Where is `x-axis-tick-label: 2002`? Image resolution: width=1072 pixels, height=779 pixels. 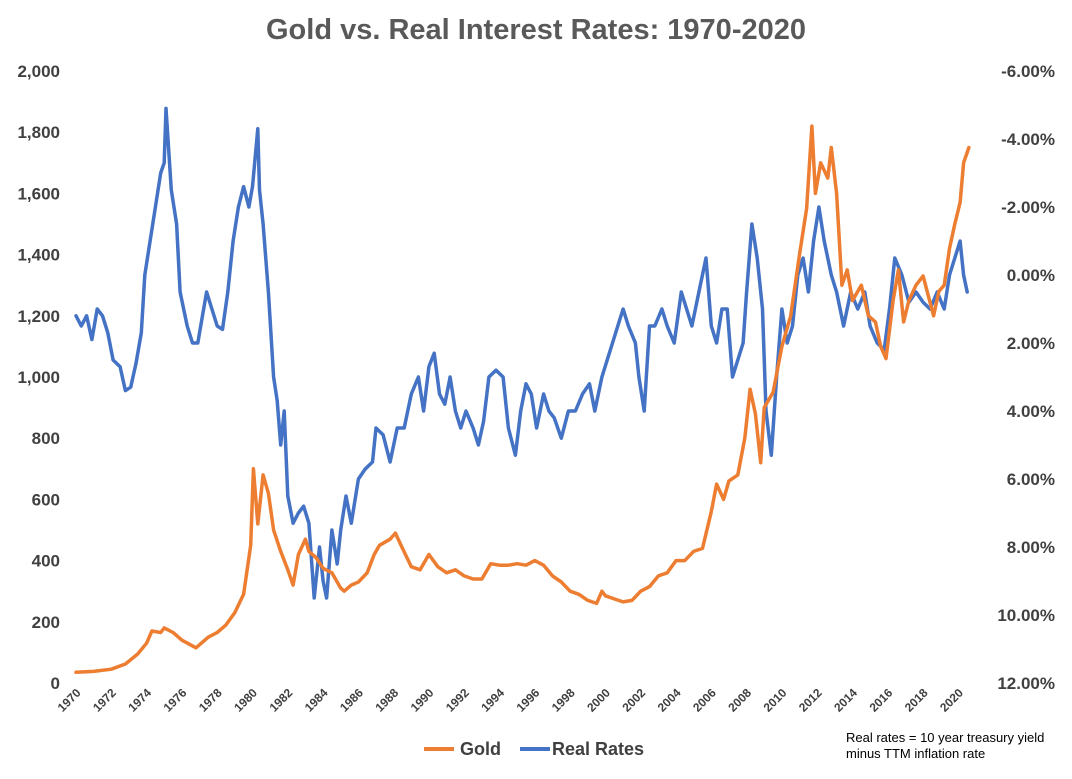
x-axis-tick-label: 2002 is located at coordinates (633, 700).